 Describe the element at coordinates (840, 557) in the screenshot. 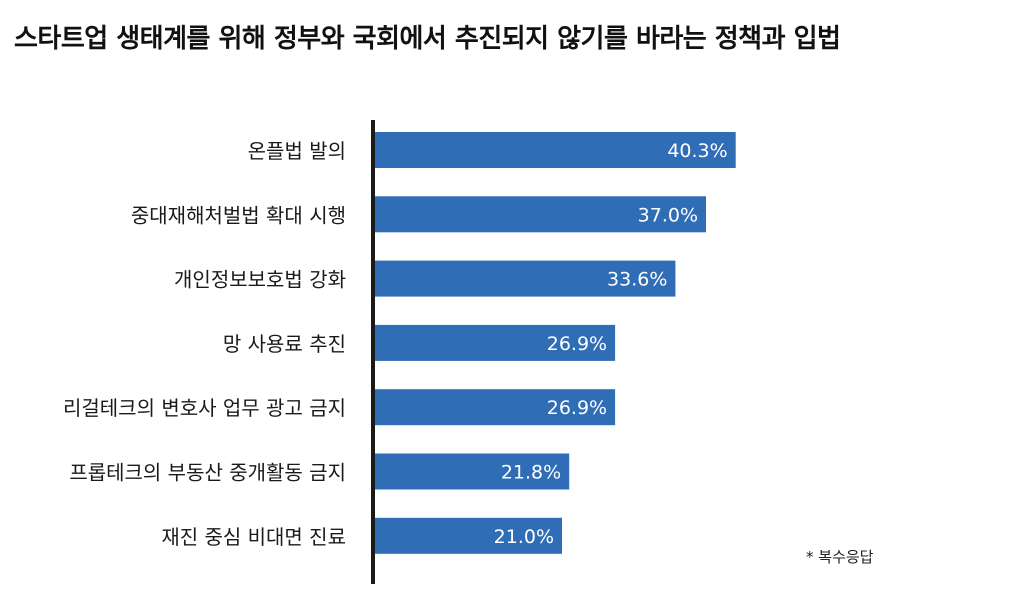

I see `footnote: * 복수응답` at that location.